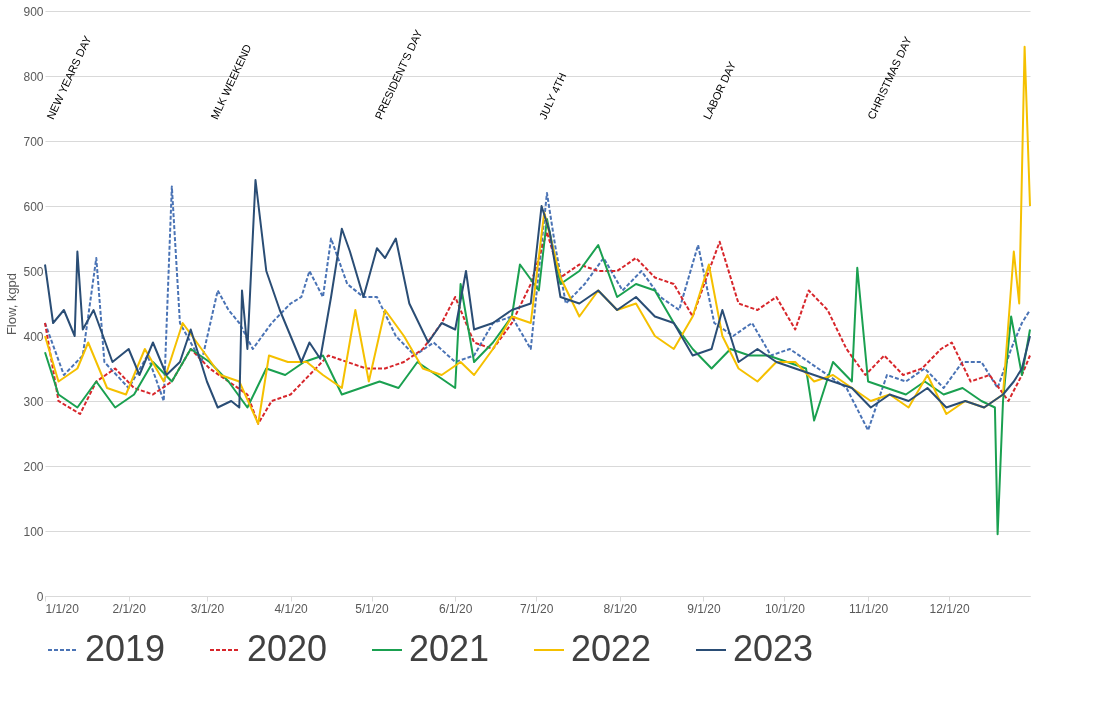  I want to click on y-tick-label: 400, so click(33, 336).